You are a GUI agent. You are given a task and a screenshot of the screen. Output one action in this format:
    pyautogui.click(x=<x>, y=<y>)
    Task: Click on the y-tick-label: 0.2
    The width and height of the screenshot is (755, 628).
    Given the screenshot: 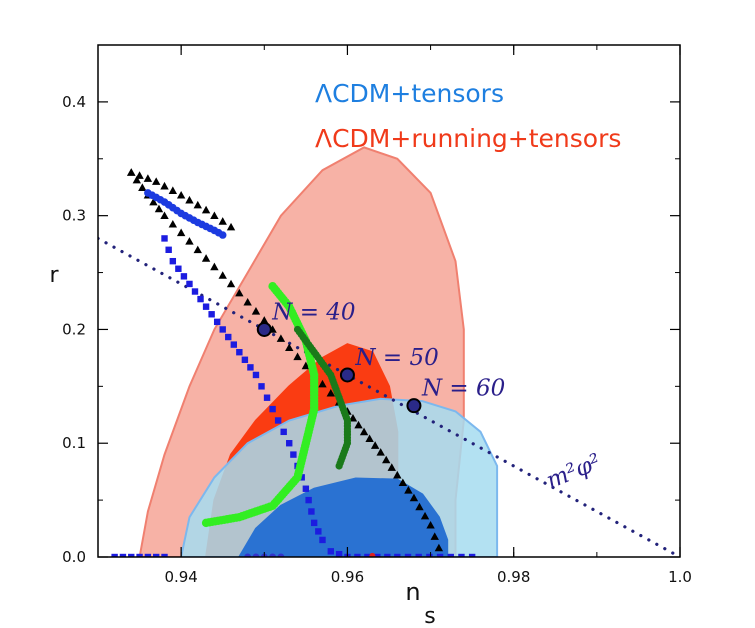 What is the action you would take?
    pyautogui.click(x=74, y=329)
    